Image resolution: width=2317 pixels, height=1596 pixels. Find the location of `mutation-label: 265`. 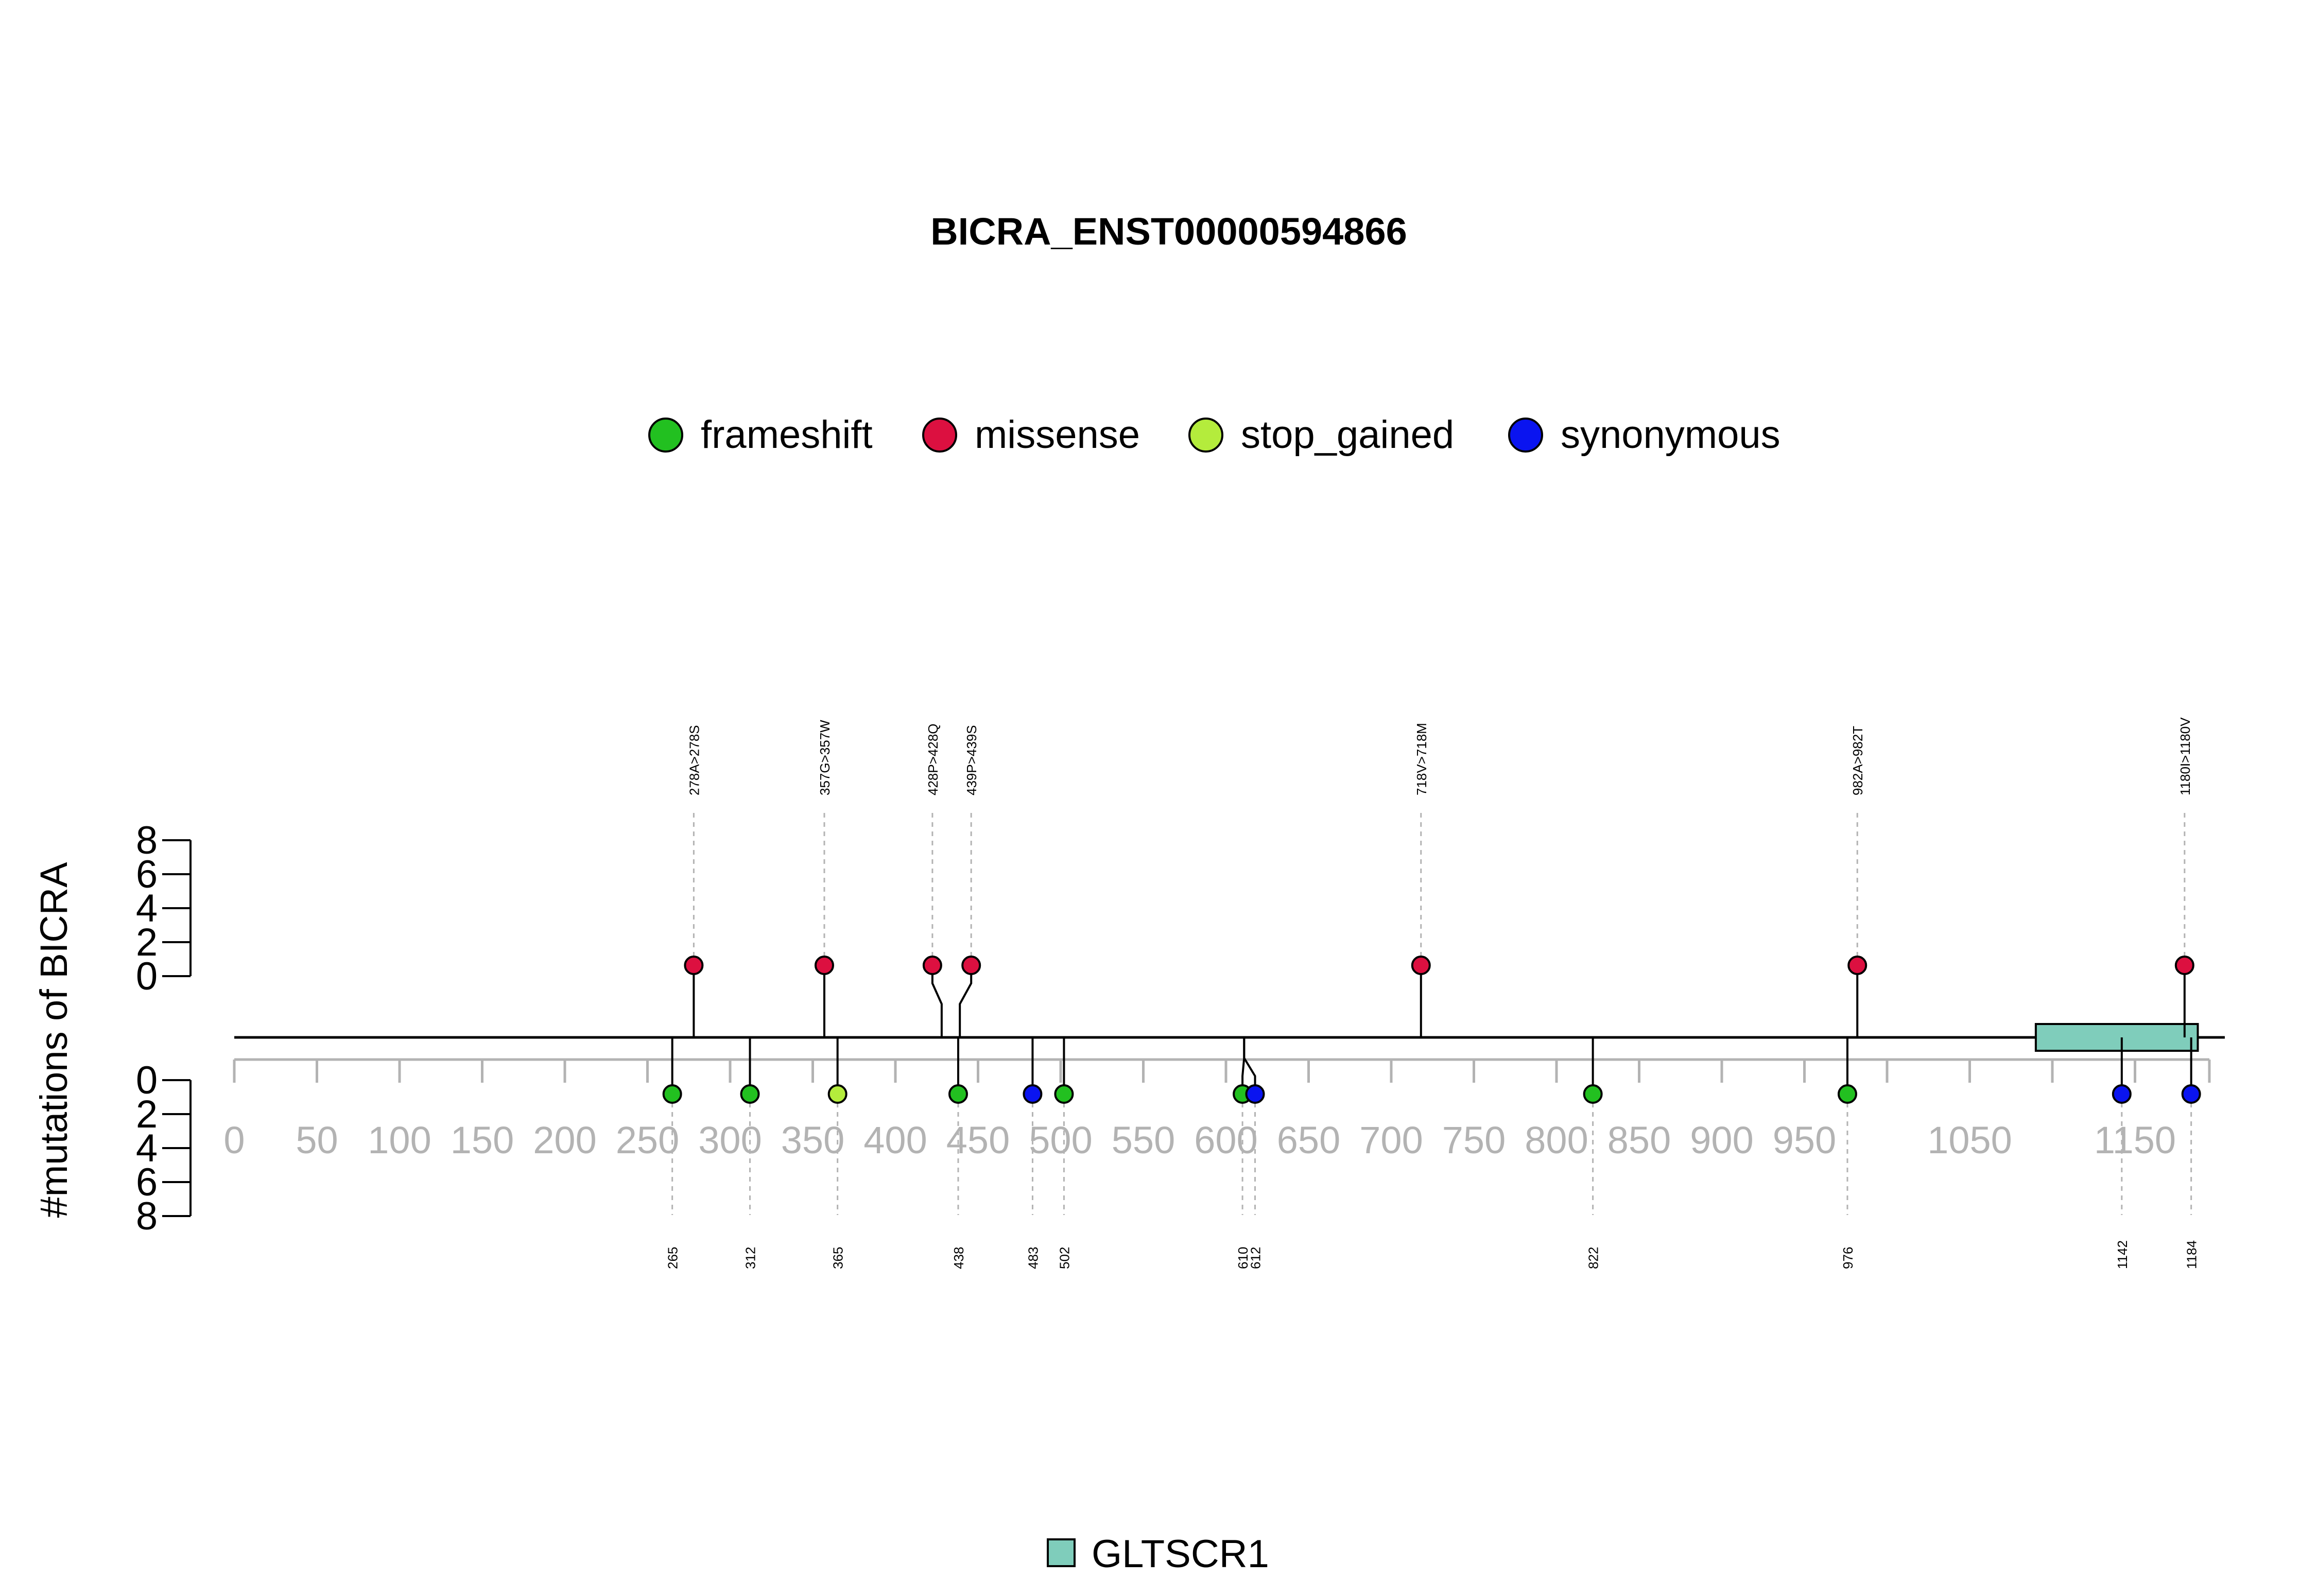

mutation-label: 265 is located at coordinates (673, 1258).